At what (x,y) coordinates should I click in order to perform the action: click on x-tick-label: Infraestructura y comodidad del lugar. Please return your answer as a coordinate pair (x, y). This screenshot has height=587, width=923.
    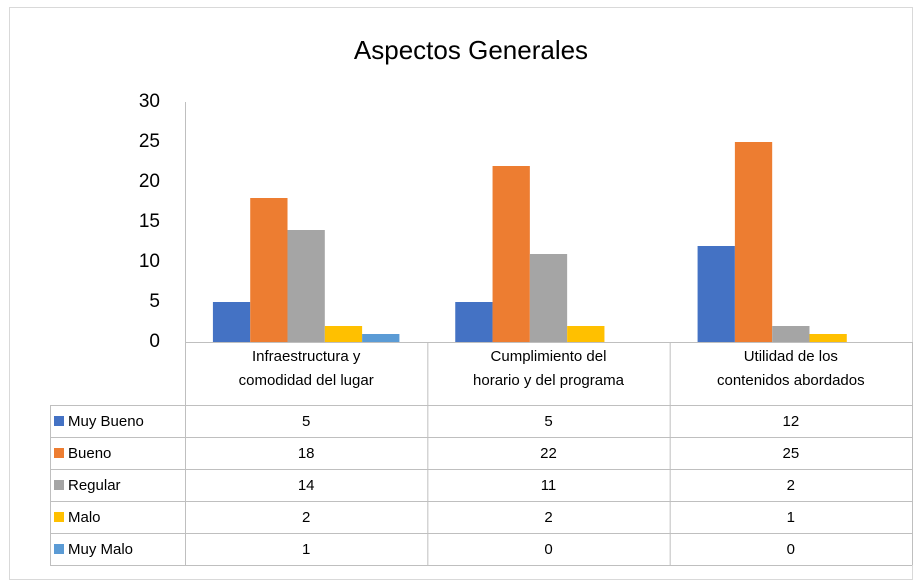
    Looking at the image, I should click on (306, 368).